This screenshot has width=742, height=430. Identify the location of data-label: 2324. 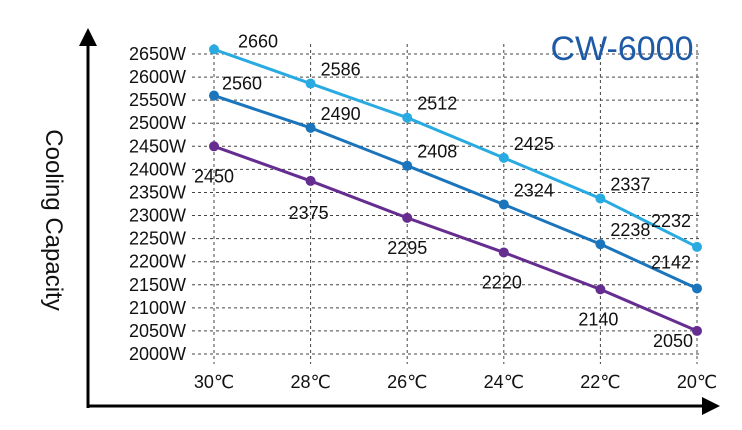
(534, 190).